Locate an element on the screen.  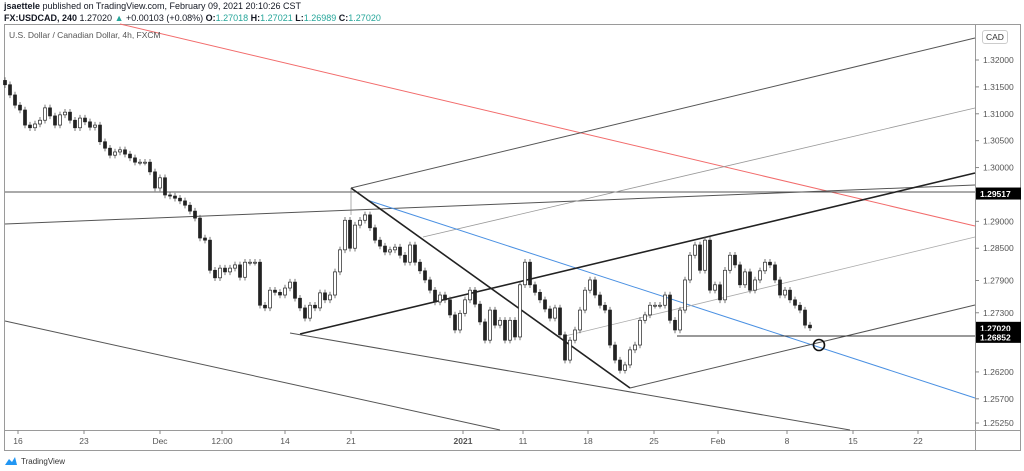
date-tick-label: 8 is located at coordinates (787, 441).